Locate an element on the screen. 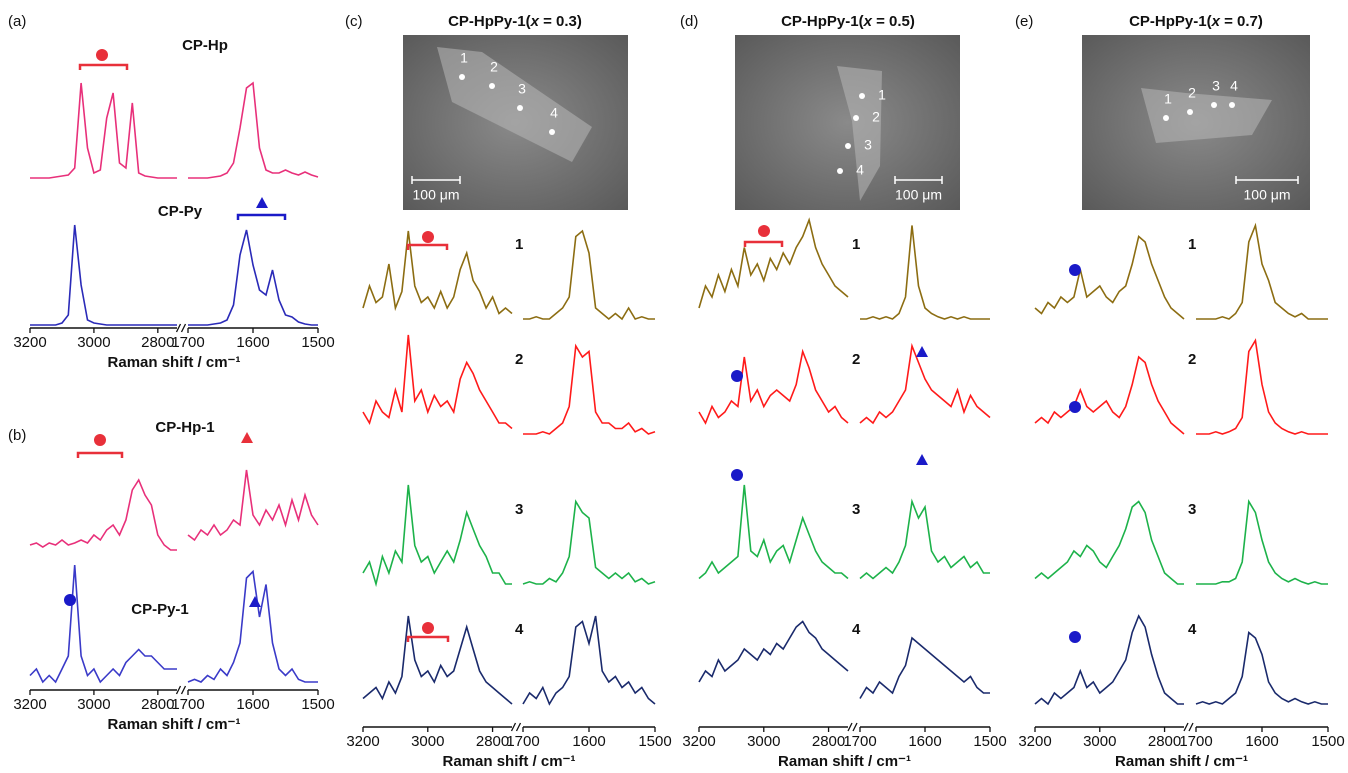 The height and width of the screenshot is (773, 1348). panel-label: (c) is located at coordinates (354, 21).